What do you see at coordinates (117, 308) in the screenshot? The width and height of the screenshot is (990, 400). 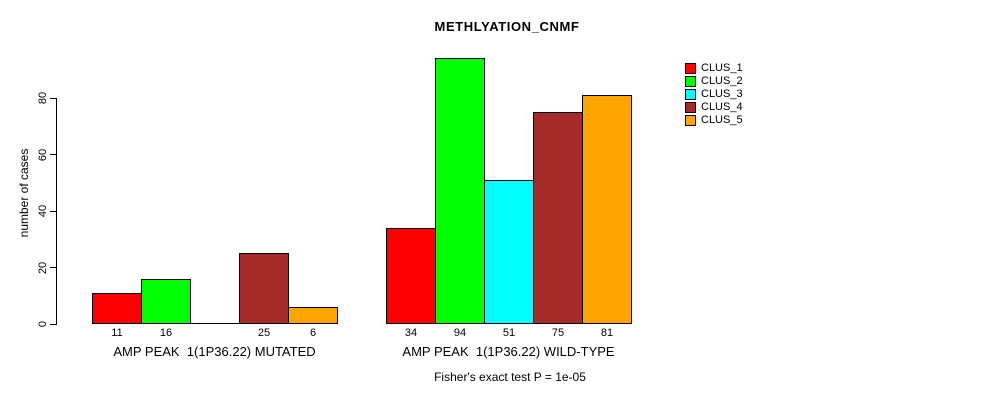 I see `bar-clus_1-mutated` at bounding box center [117, 308].